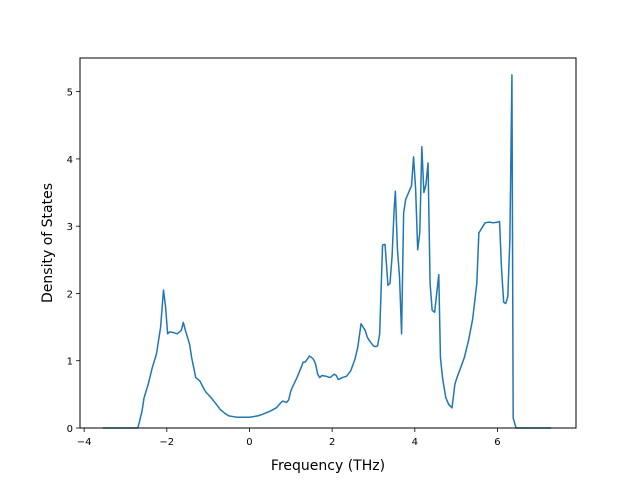 The image size is (640, 480). What do you see at coordinates (70, 160) in the screenshot?
I see `y-tick-label: 4` at bounding box center [70, 160].